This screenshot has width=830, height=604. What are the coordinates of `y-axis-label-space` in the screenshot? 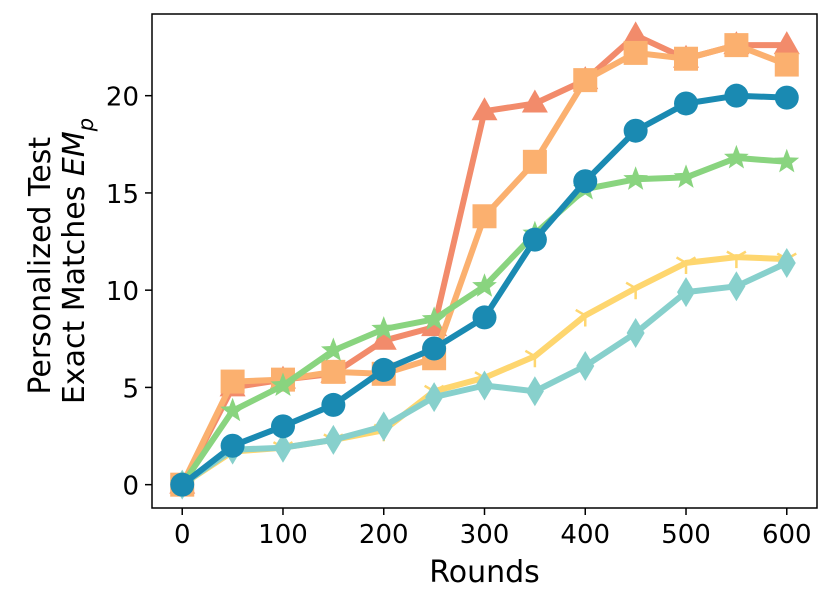 It's located at (74, 181).